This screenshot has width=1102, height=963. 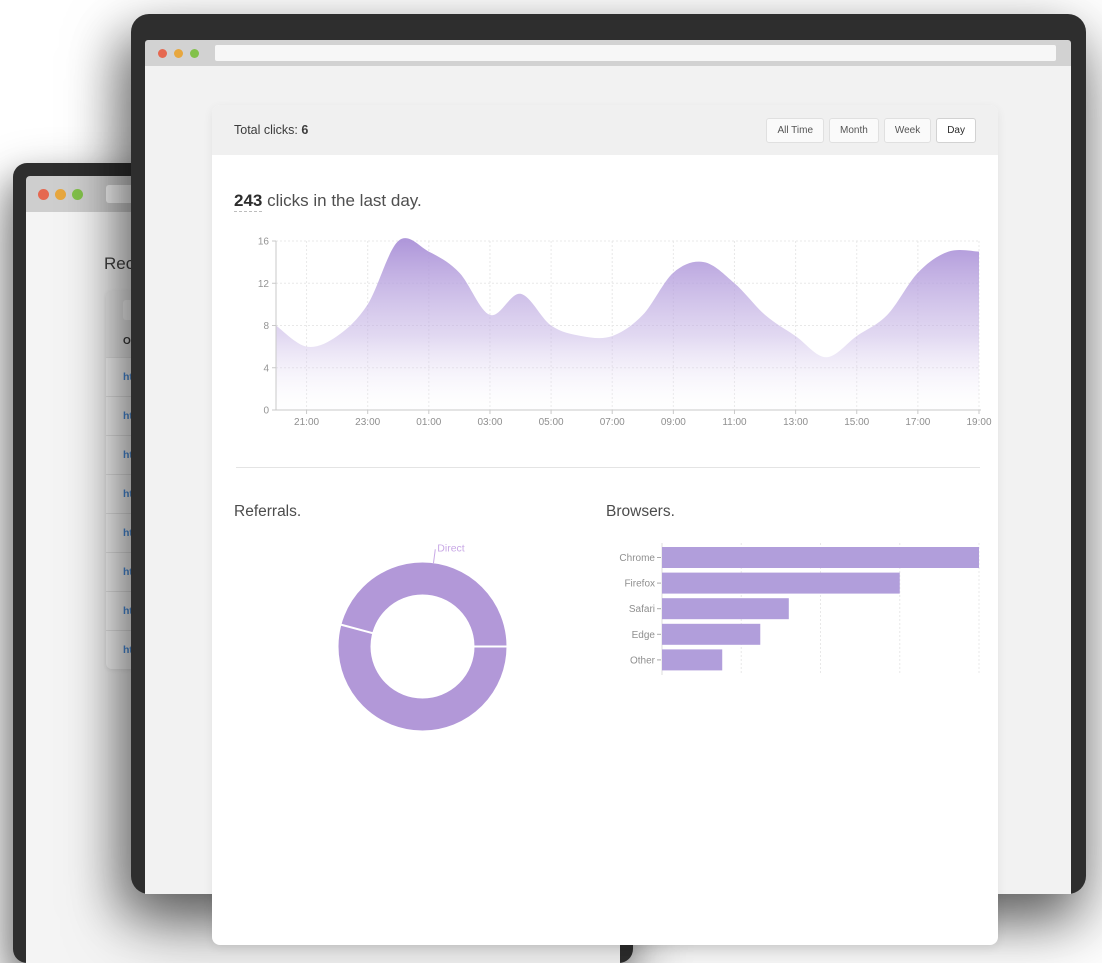 What do you see at coordinates (917, 422) in the screenshot?
I see `svg-text: 17:00` at bounding box center [917, 422].